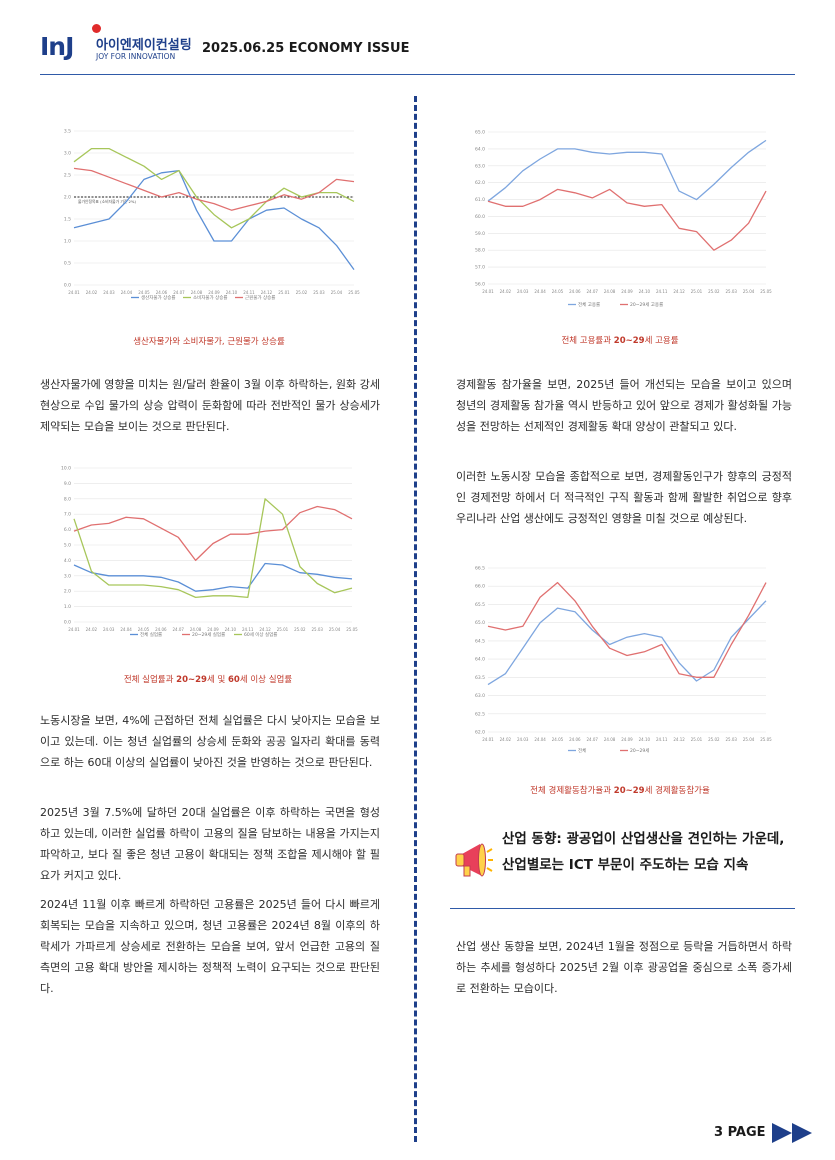  What do you see at coordinates (209, 342) in the screenshot?
I see `chart-caption-1: 생산자물가와 소비자물가, 근원물가 상승률` at bounding box center [209, 342].